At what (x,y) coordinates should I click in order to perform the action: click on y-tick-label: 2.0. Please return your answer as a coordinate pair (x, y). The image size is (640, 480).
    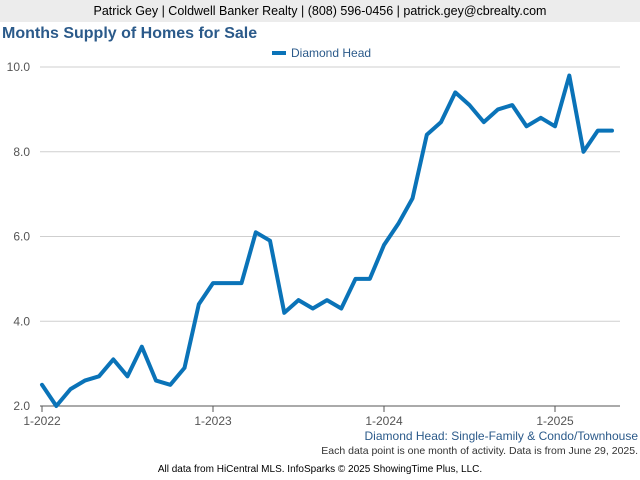
    Looking at the image, I should click on (21, 406).